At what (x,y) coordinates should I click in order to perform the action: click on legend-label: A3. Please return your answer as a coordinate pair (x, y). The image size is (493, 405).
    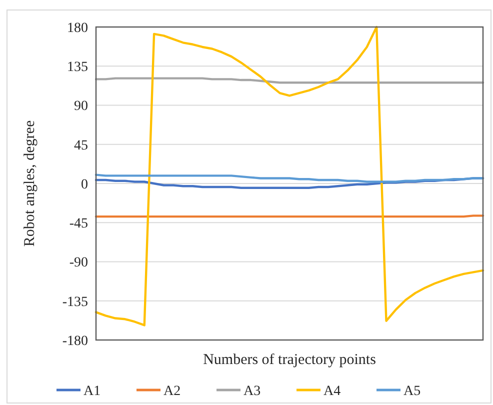
    Looking at the image, I should click on (252, 391).